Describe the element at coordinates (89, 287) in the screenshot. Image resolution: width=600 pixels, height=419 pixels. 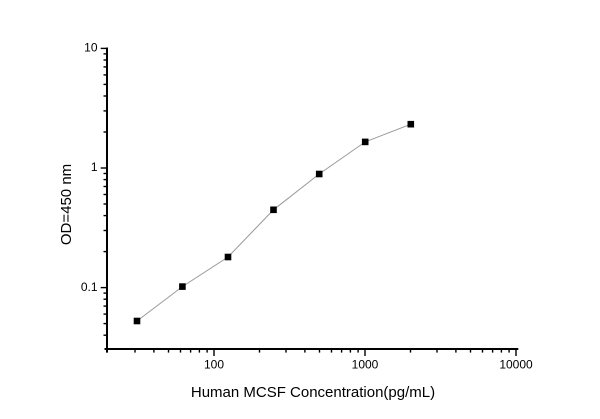
I see `svg-text: 0.1` at that location.